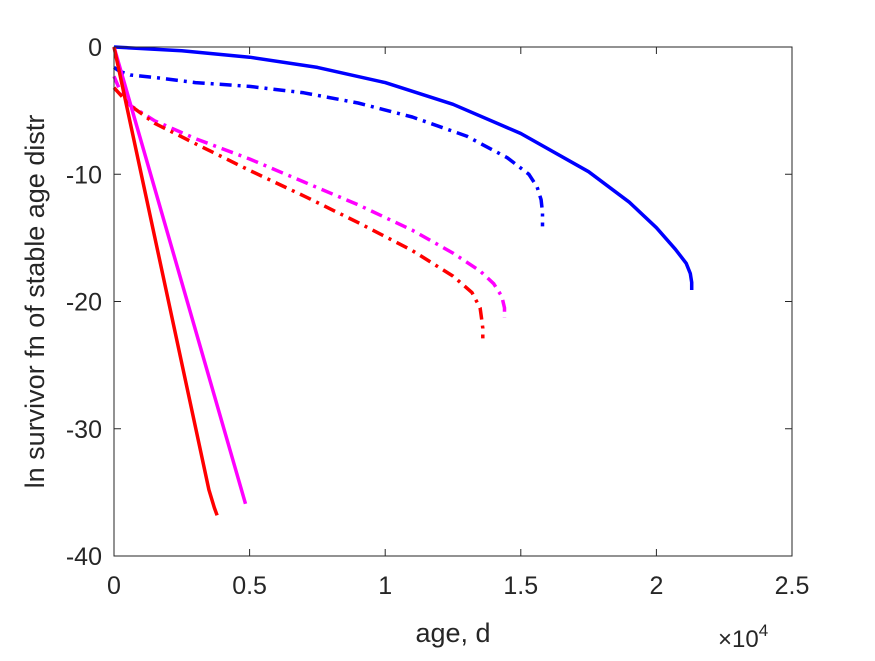 This screenshot has height=661, width=875. I want to click on y-tick-label: 0, so click(95, 48).